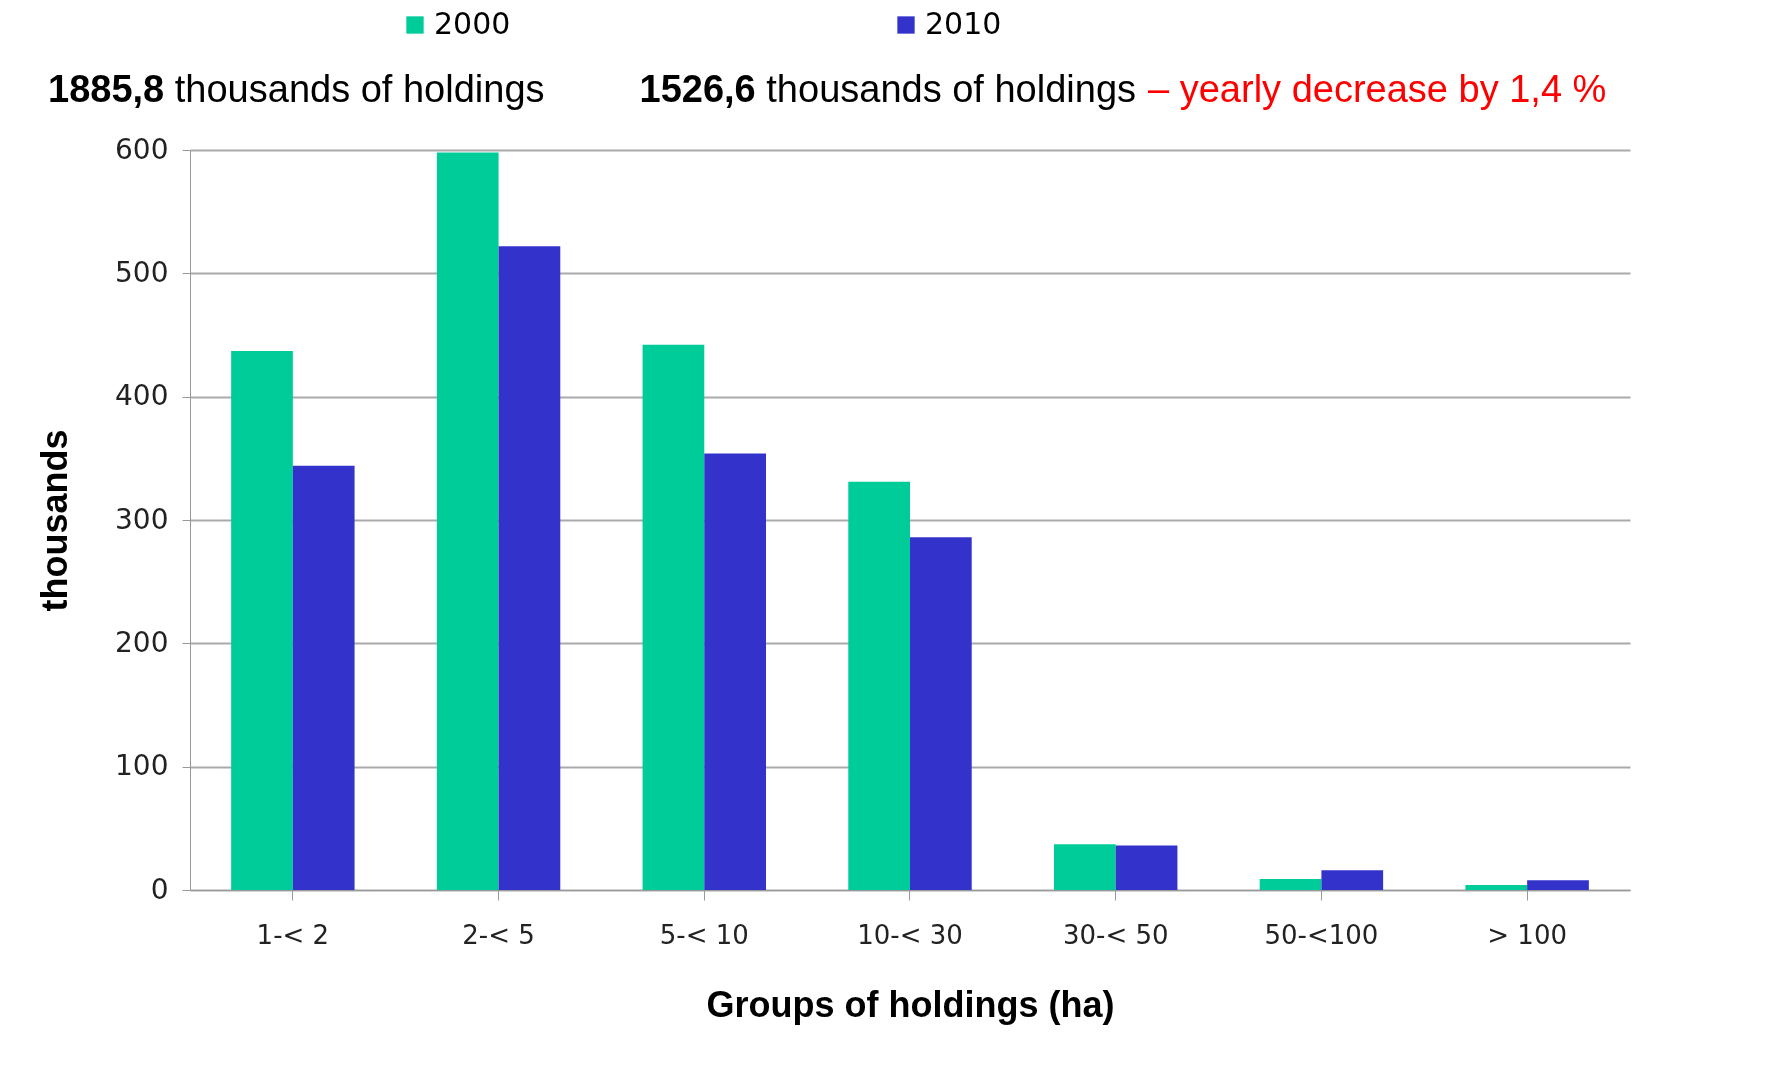 The height and width of the screenshot is (1066, 1789). I want to click on x-tick-label: 1-< 2, so click(293, 934).